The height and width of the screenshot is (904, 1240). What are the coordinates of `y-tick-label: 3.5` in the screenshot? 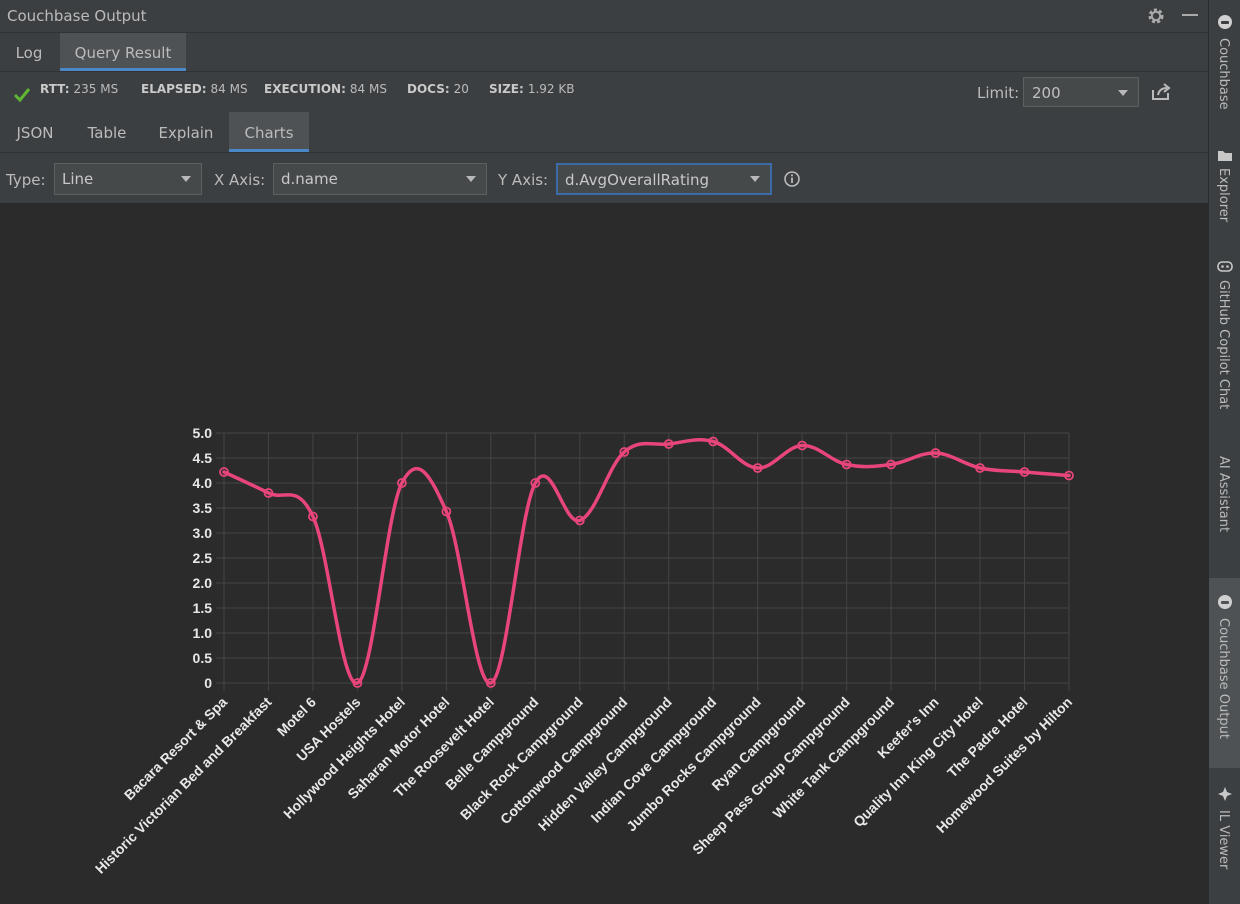 It's located at (203, 508).